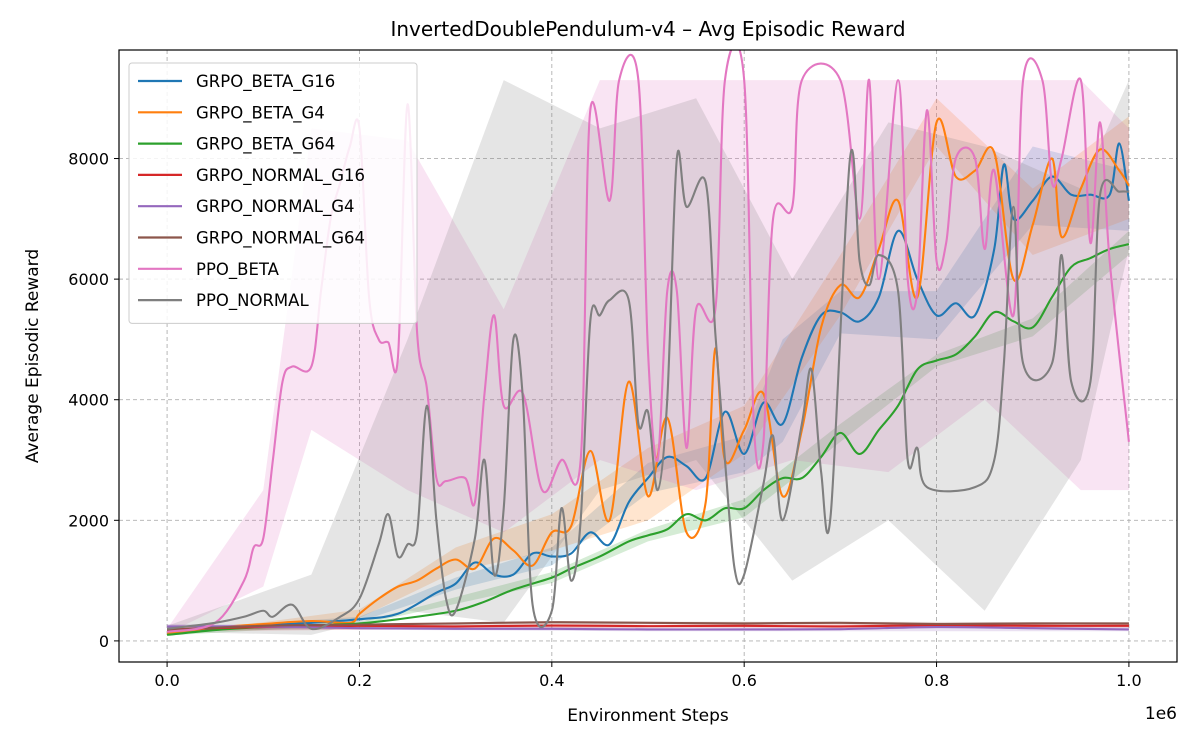  I want to click on line-grpo-normal-g16, so click(648, 627).